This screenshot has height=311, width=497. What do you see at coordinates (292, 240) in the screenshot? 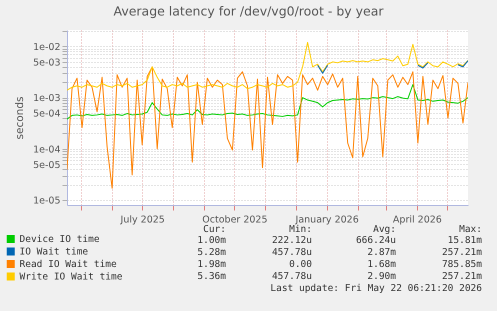
I see `text: 222.12u` at bounding box center [292, 240].